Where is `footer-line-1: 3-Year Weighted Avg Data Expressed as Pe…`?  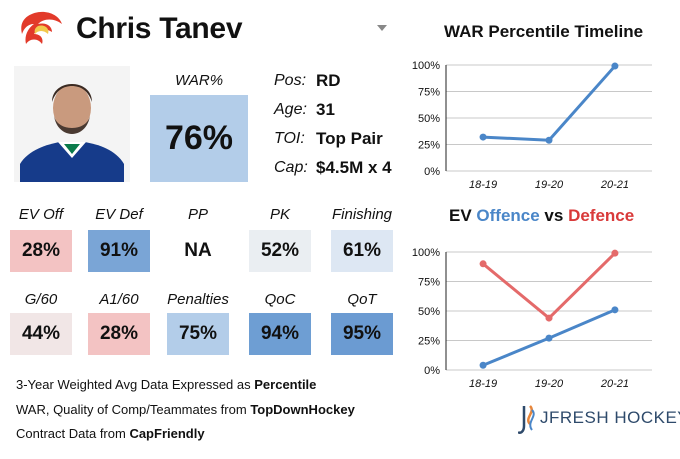 footer-line-1: 3-Year Weighted Avg Data Expressed as Pe… is located at coordinates (166, 384).